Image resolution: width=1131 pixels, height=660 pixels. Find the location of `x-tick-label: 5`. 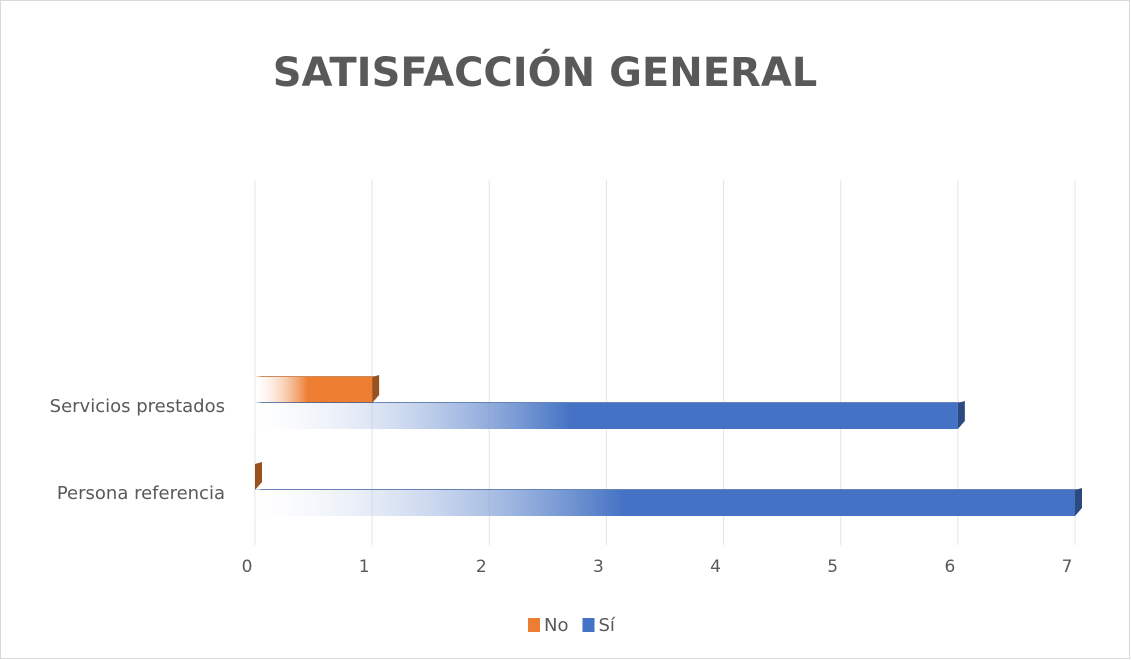

x-tick-label: 5 is located at coordinates (832, 567).